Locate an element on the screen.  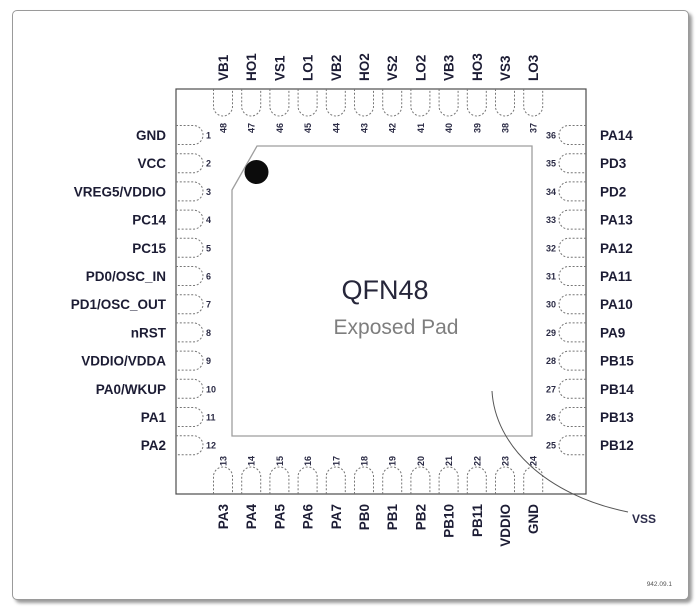
pin-7: 7 PD1/OSC_OUT is located at coordinates (141, 304).